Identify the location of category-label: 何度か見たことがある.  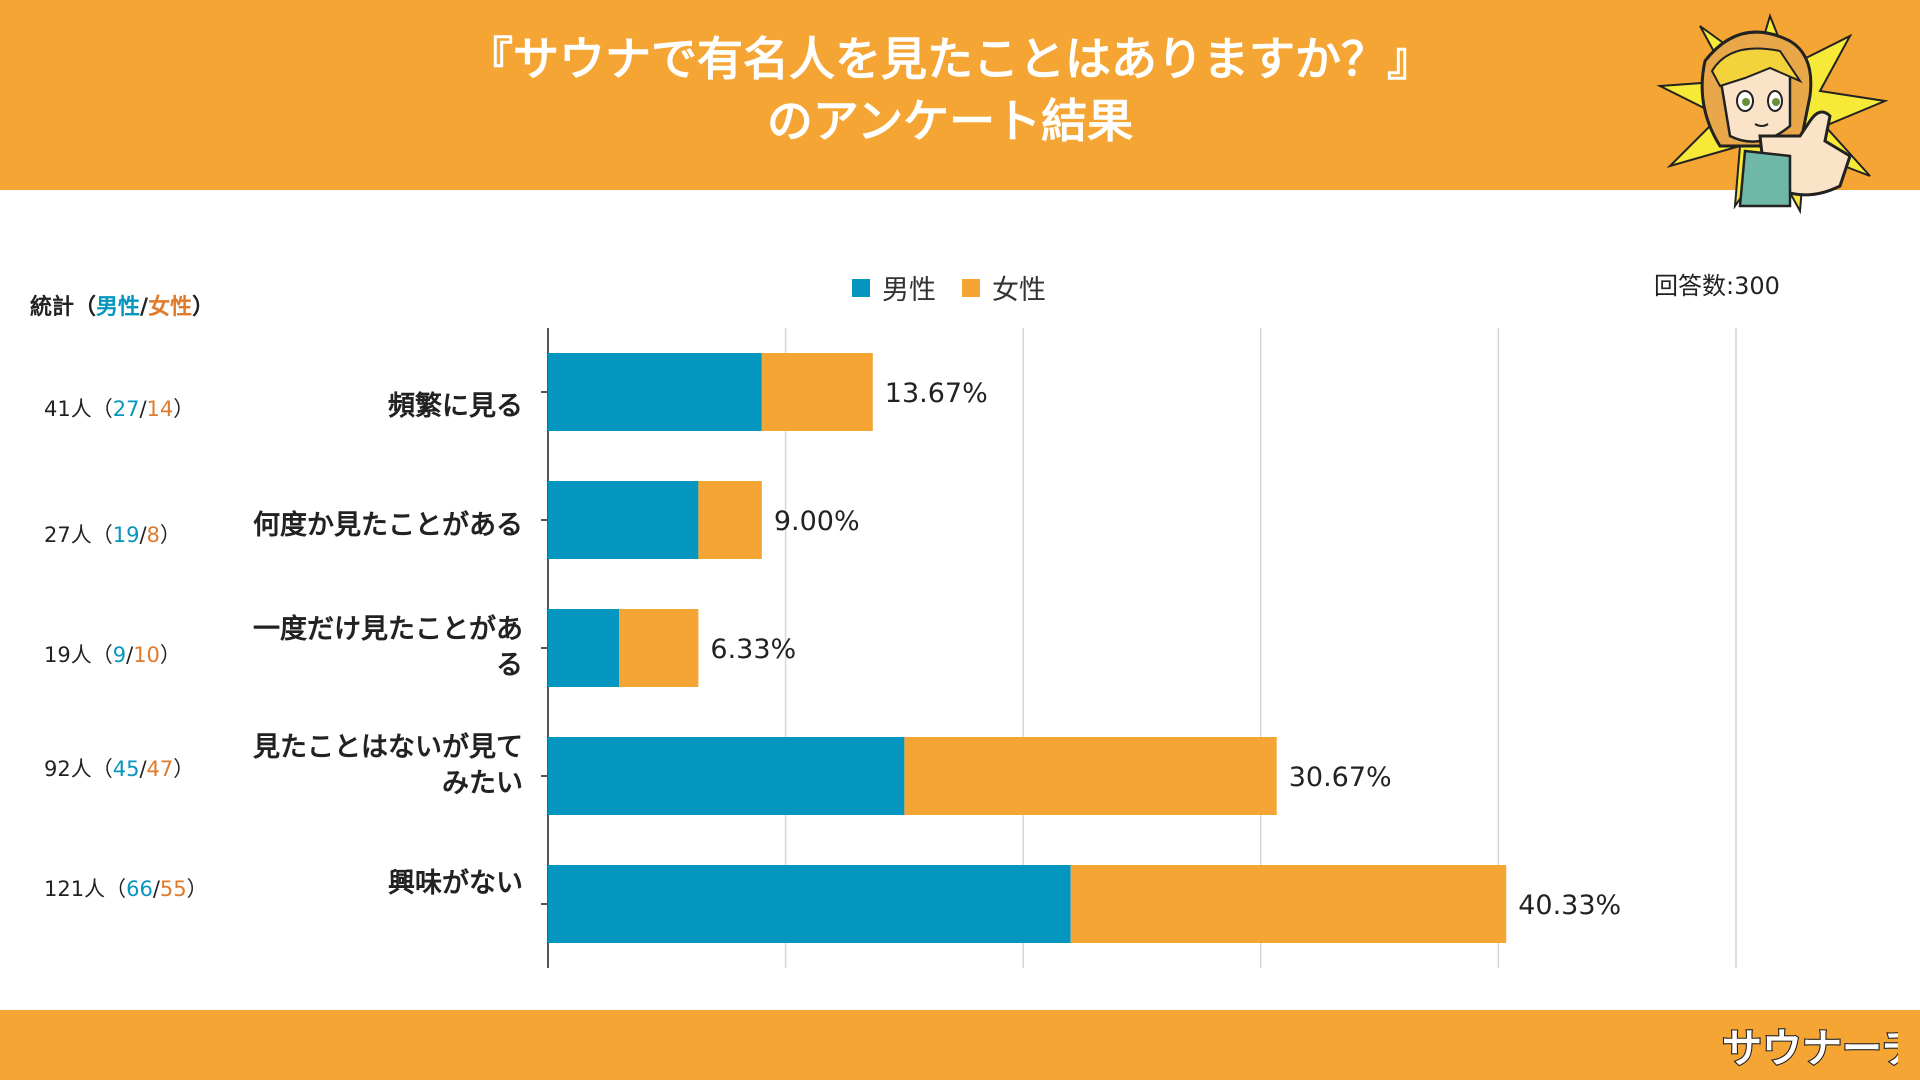
(373, 526).